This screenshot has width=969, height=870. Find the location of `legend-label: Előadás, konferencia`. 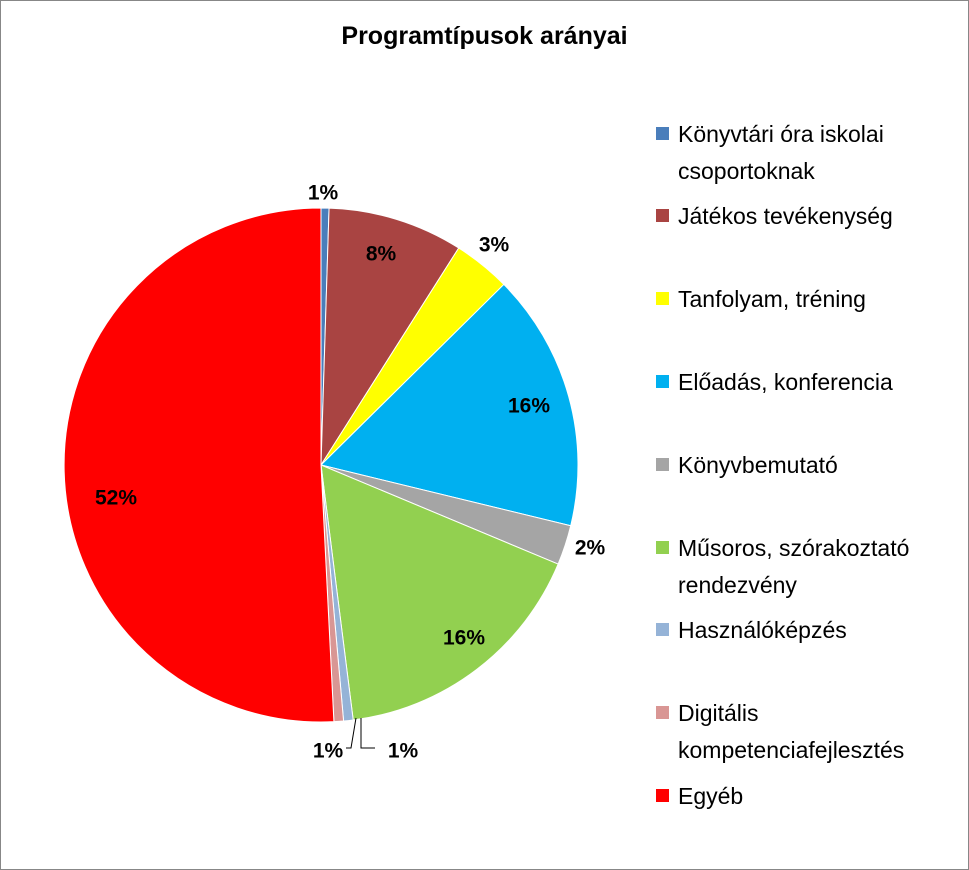

legend-label: Előadás, konferencia is located at coordinates (785, 382).